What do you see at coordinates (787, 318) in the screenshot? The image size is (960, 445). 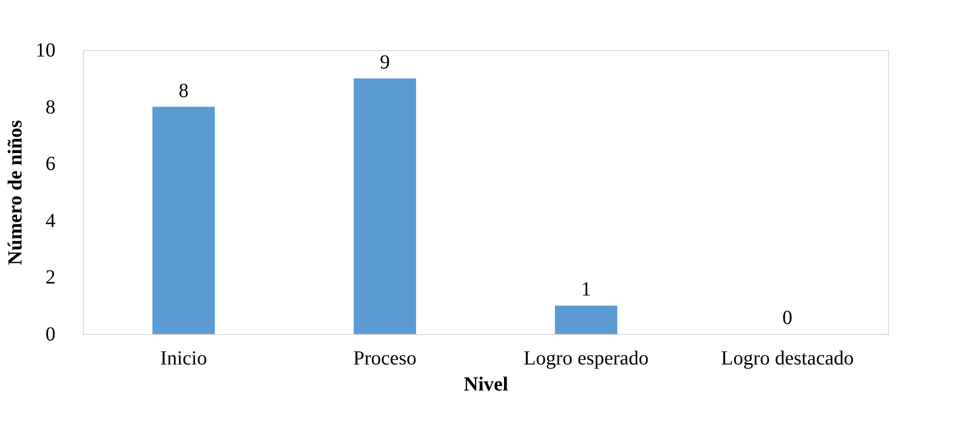 I see `data-label: 0` at bounding box center [787, 318].